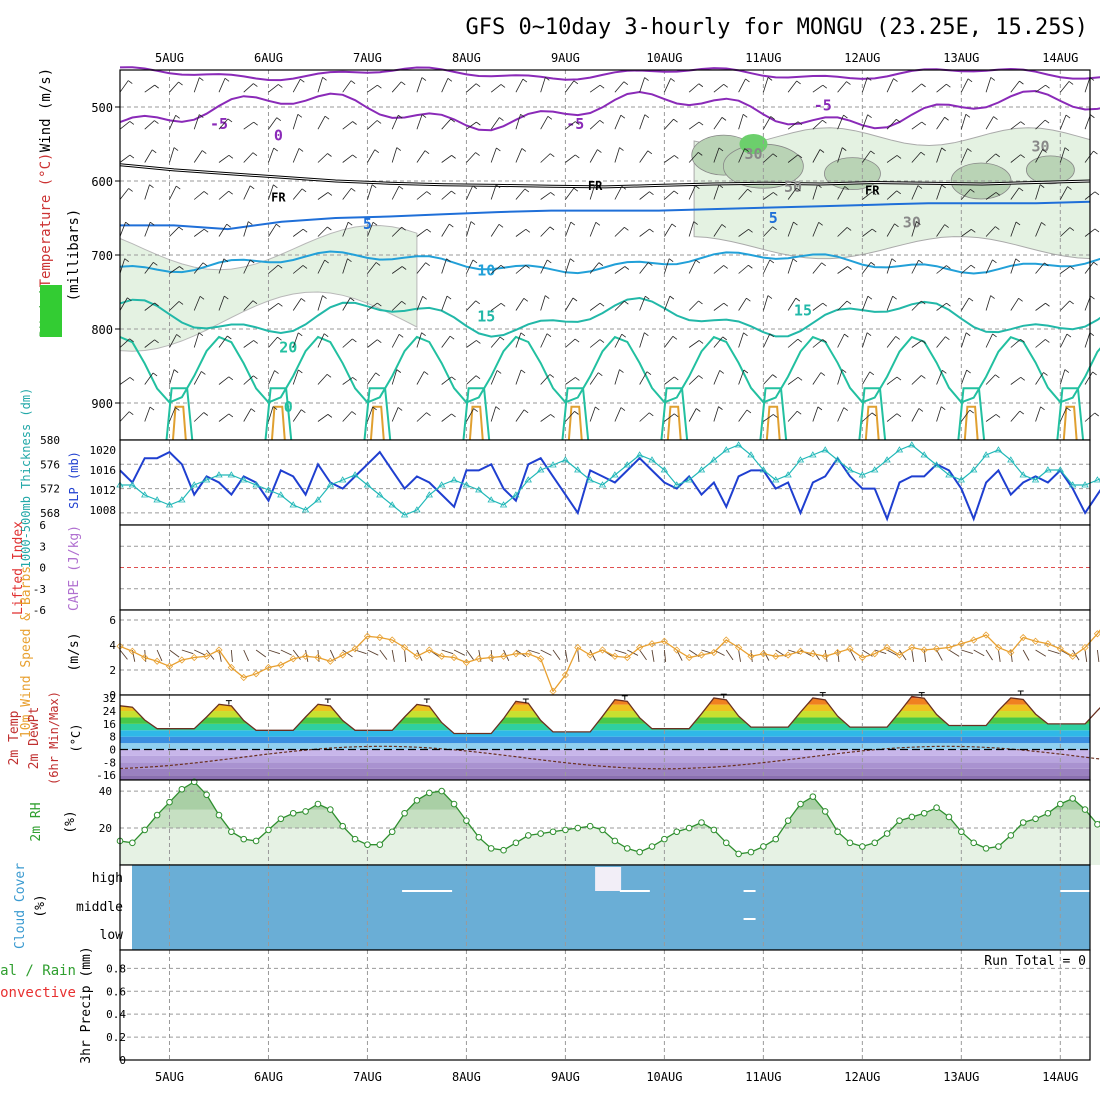  Describe the element at coordinates (470, 654) in the screenshot. I see `wind10m-barb` at that location.